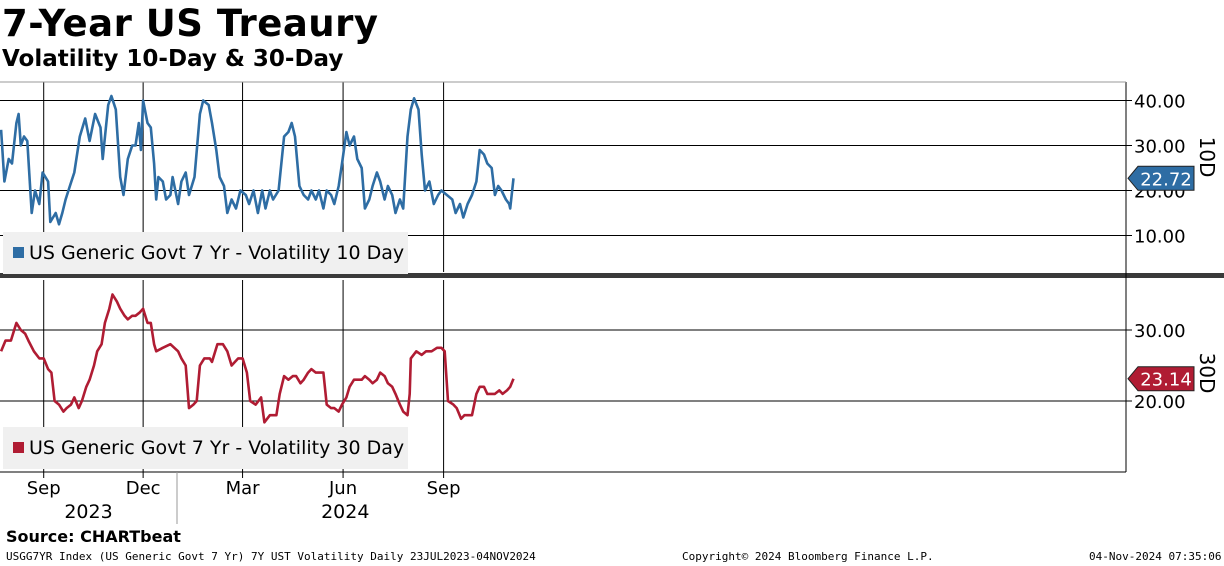 The height and width of the screenshot is (566, 1224). Describe the element at coordinates (1160, 402) in the screenshot. I see `y-tick-label: 20.00` at that location.